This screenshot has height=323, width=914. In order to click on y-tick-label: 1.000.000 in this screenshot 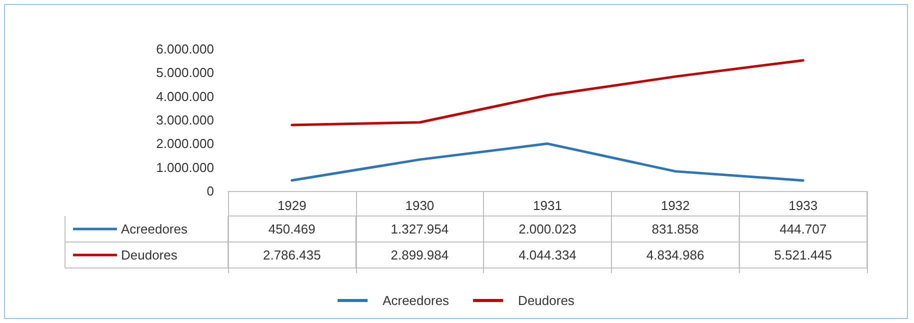, I will do `click(185, 167)`.